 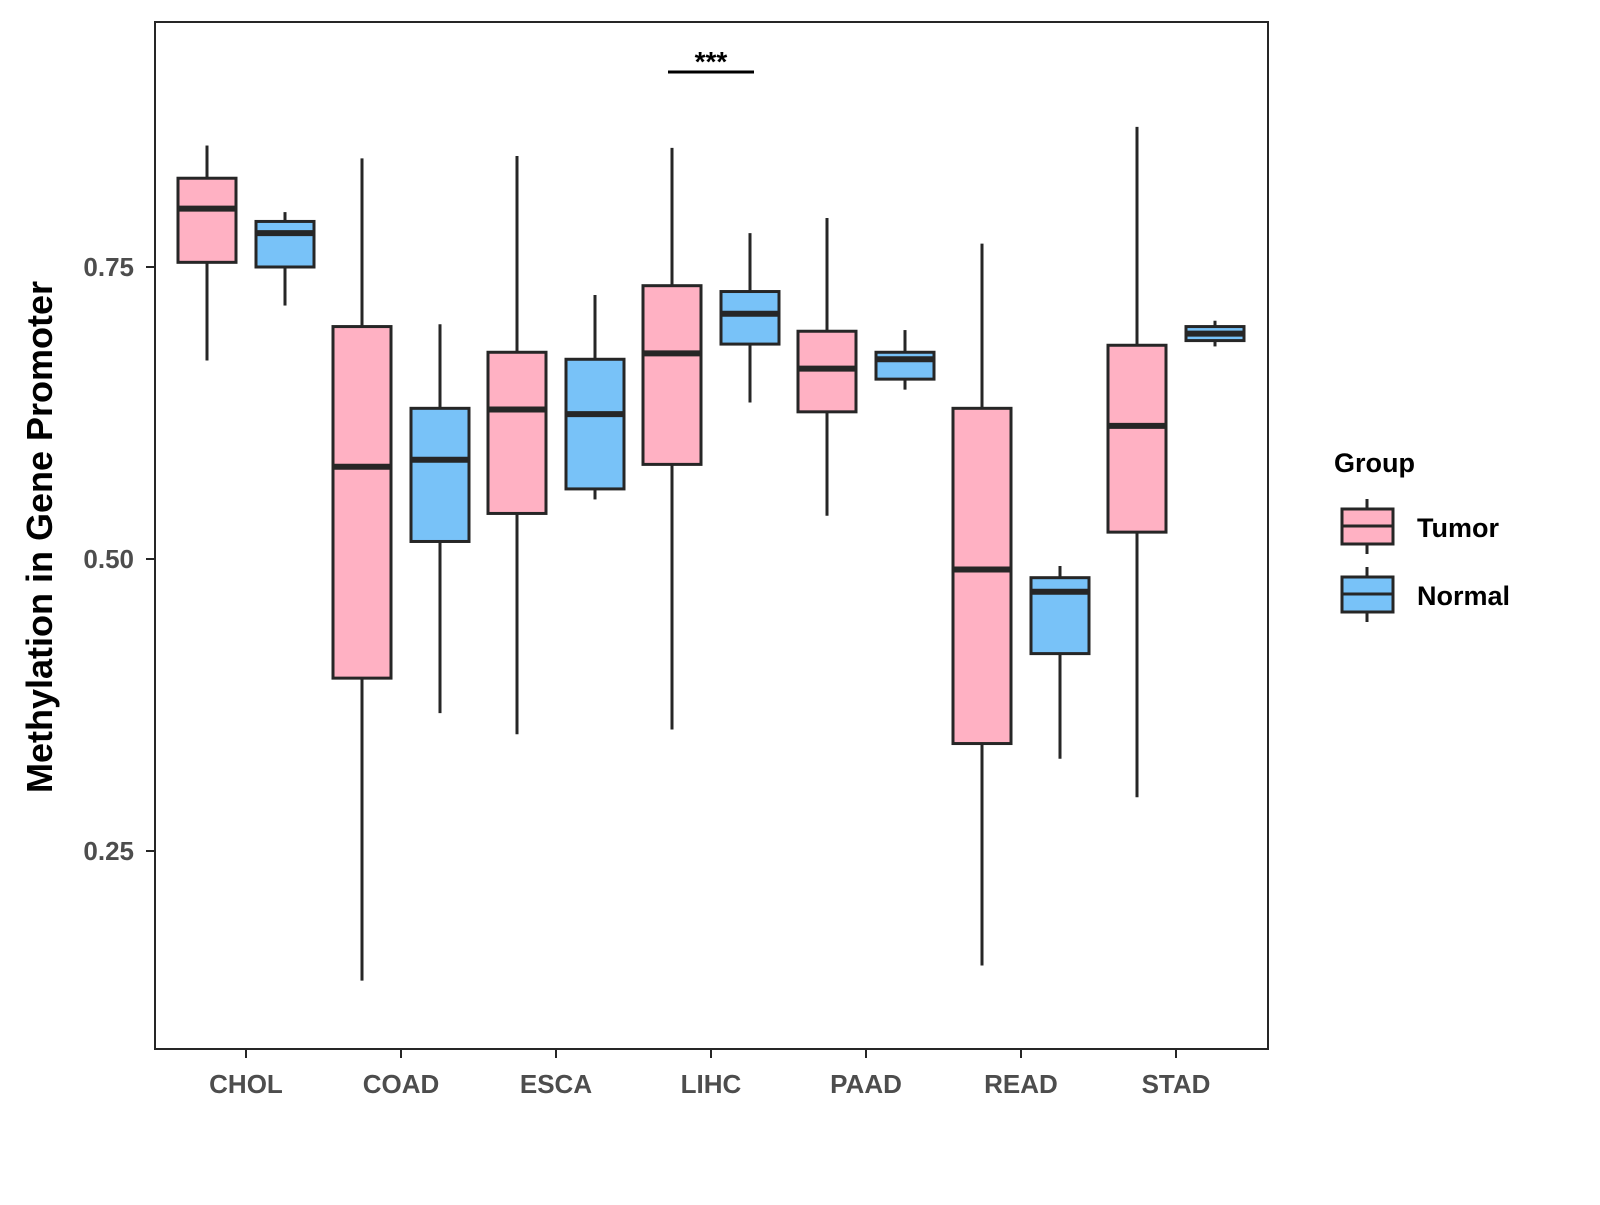 I want to click on y-tick-label: 0.25, so click(x=108, y=851).